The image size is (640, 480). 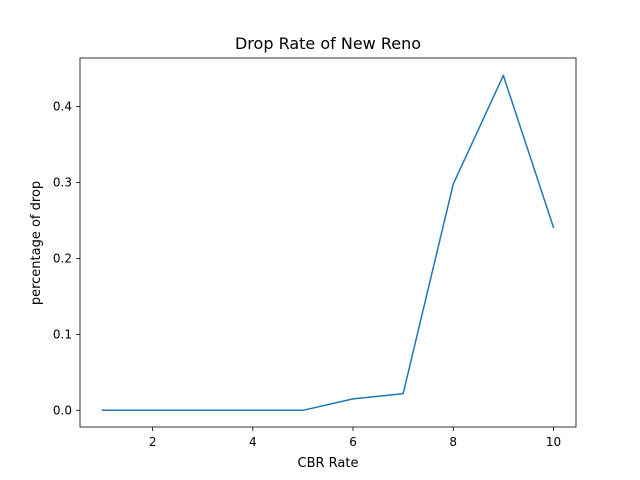 What do you see at coordinates (328, 43) in the screenshot?
I see `chart-title: Drop Rate of New Reno` at bounding box center [328, 43].